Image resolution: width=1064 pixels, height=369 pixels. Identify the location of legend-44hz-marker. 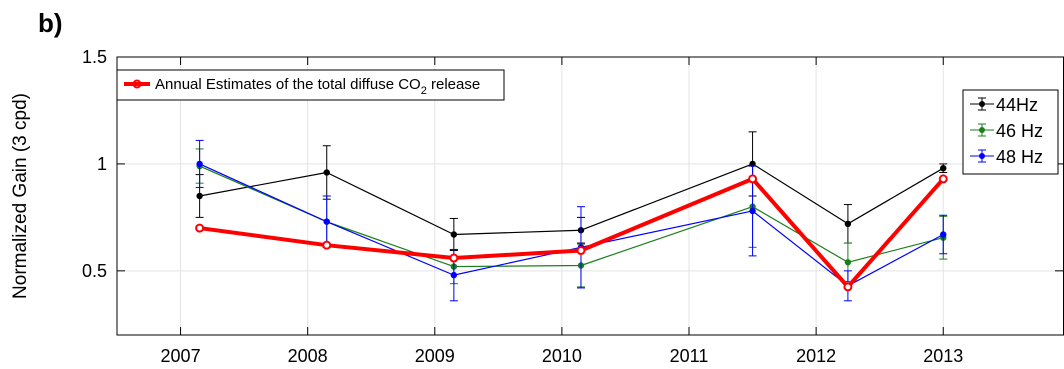
(982, 104).